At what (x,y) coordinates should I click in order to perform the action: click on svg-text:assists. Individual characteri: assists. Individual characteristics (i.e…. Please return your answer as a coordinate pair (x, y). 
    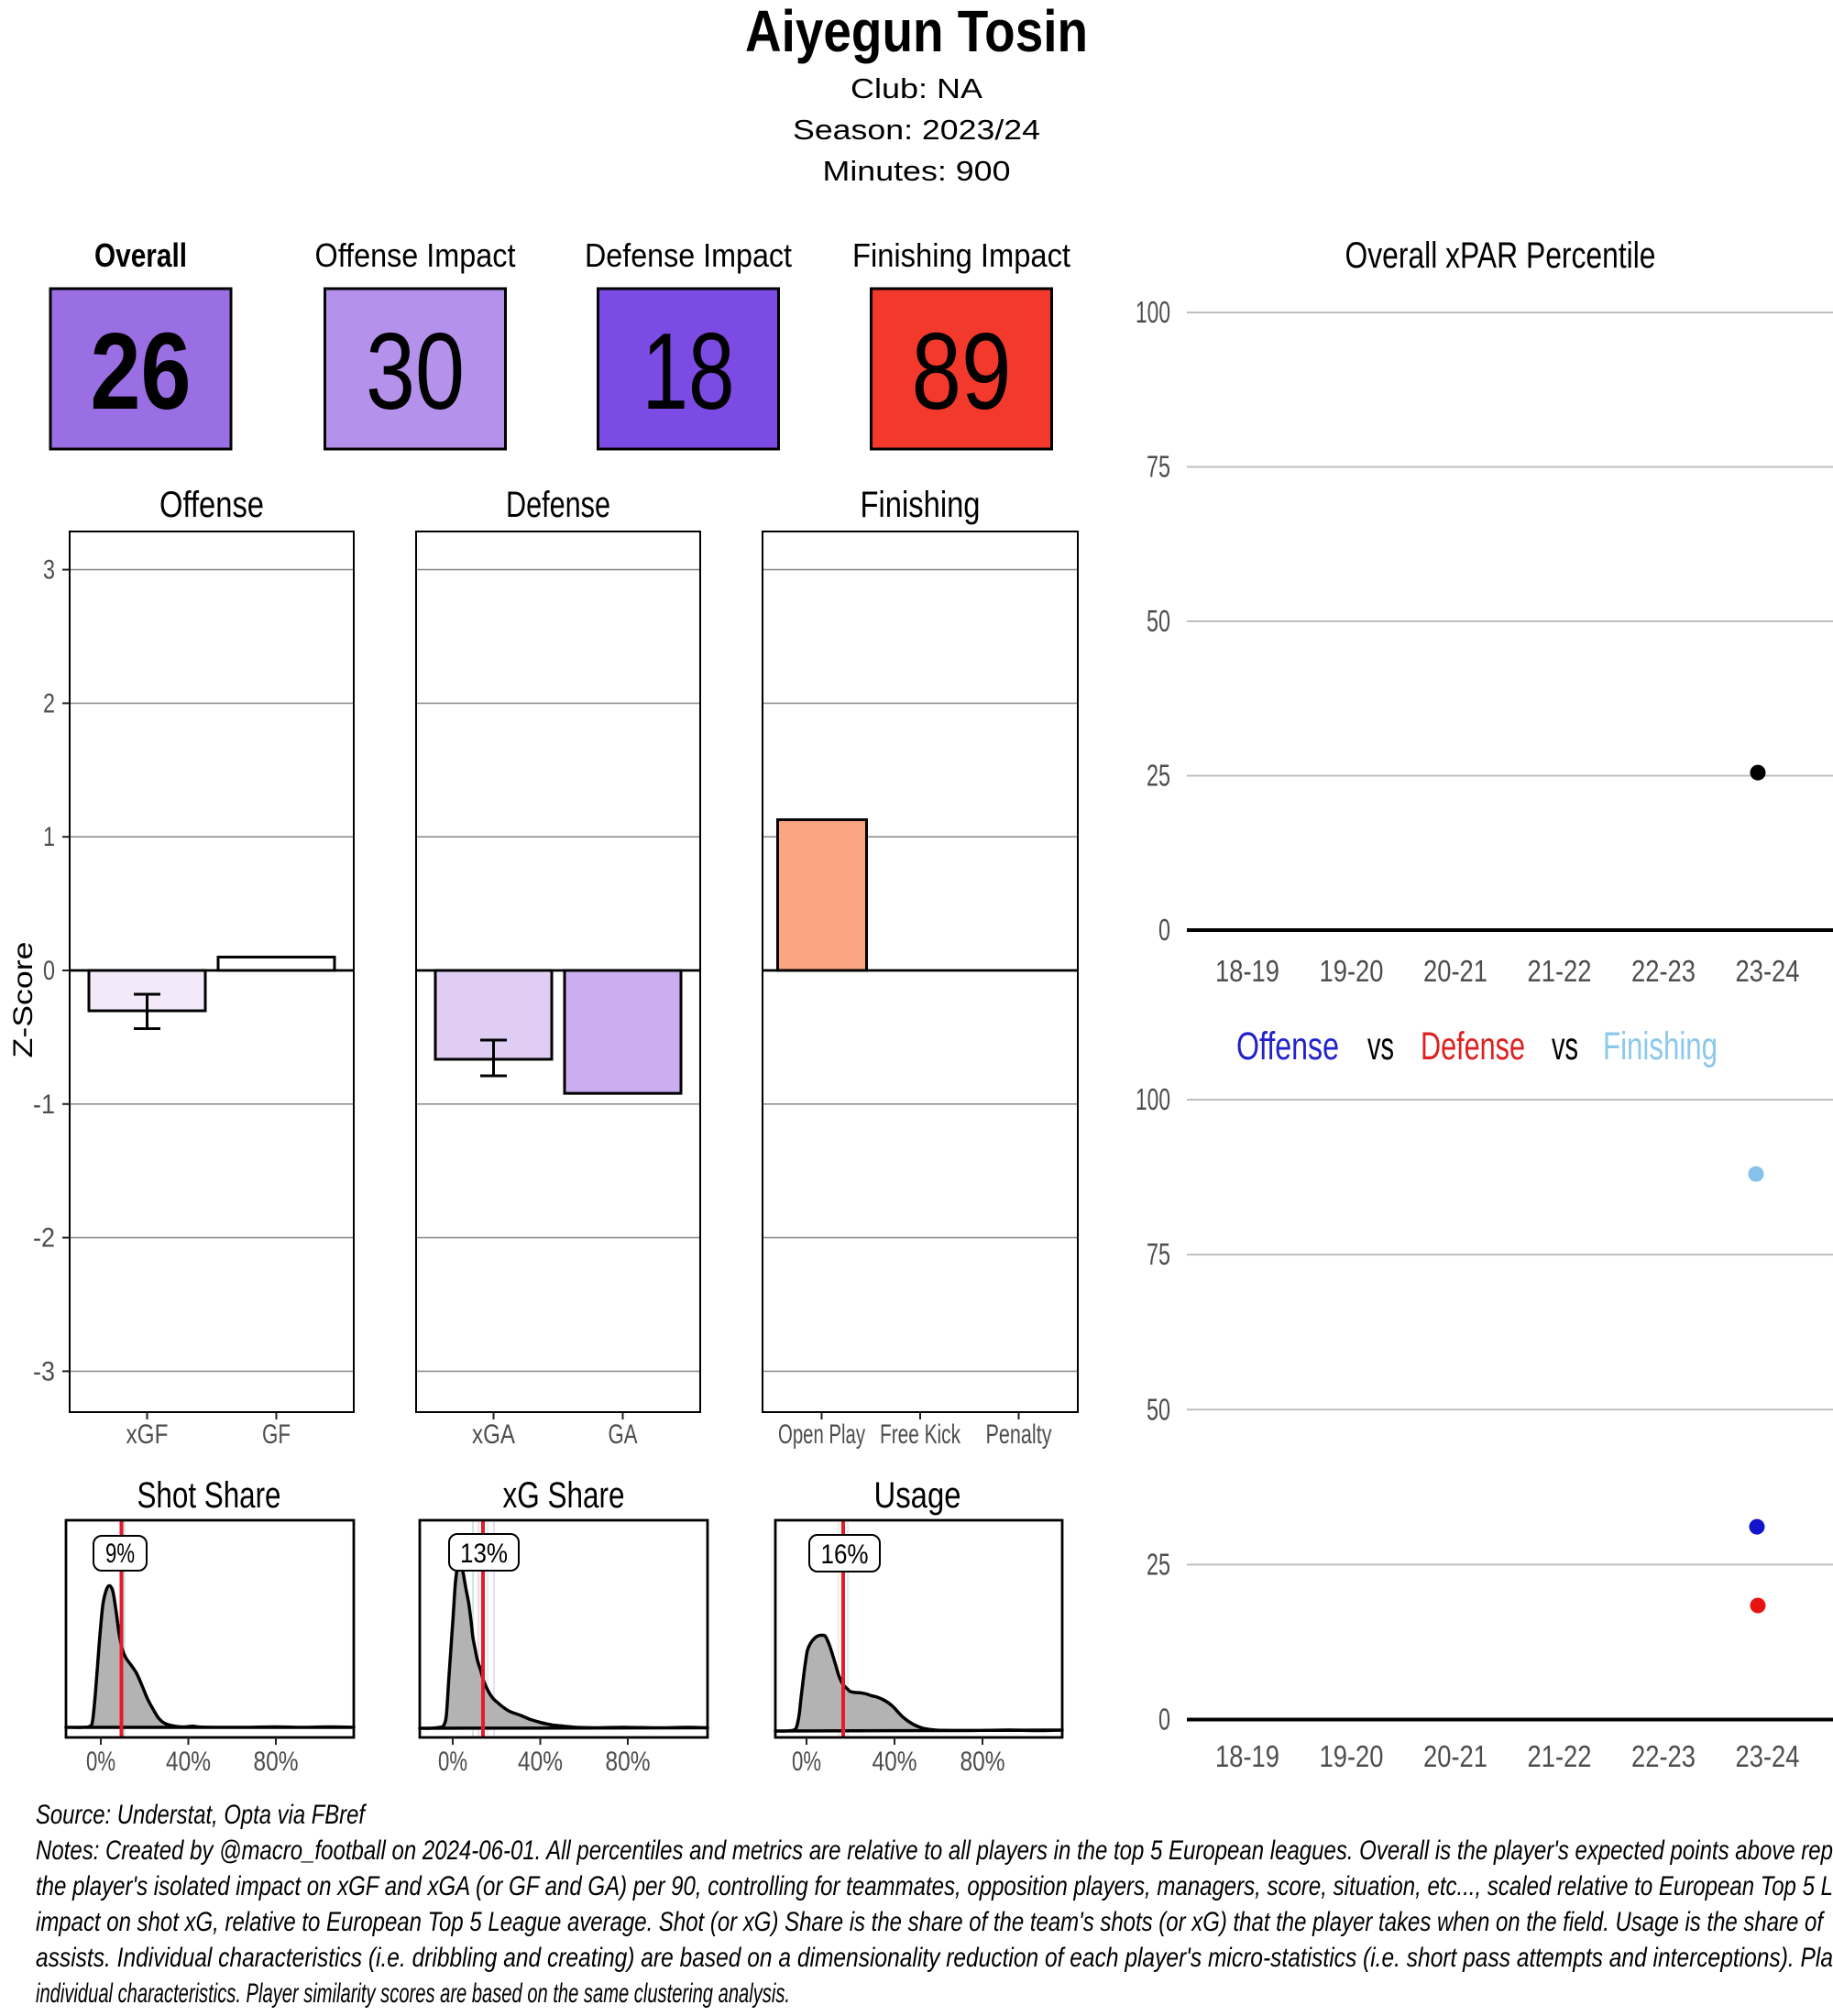
    Looking at the image, I should click on (934, 1958).